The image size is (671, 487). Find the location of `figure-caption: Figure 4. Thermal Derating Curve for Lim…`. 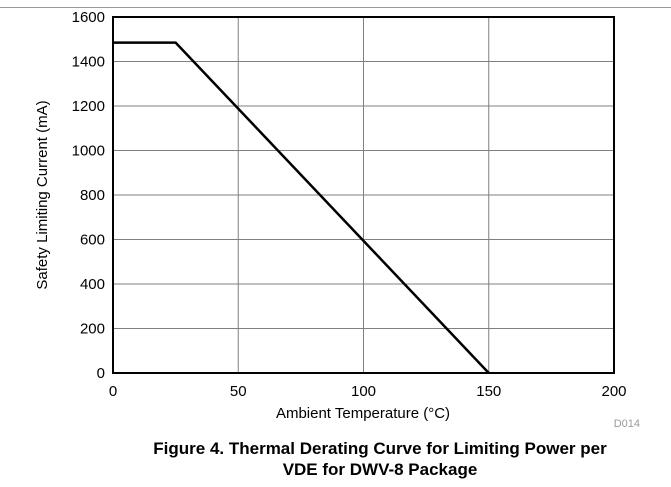

figure-caption: Figure 4. Thermal Derating Curve for Lim… is located at coordinates (375, 459).